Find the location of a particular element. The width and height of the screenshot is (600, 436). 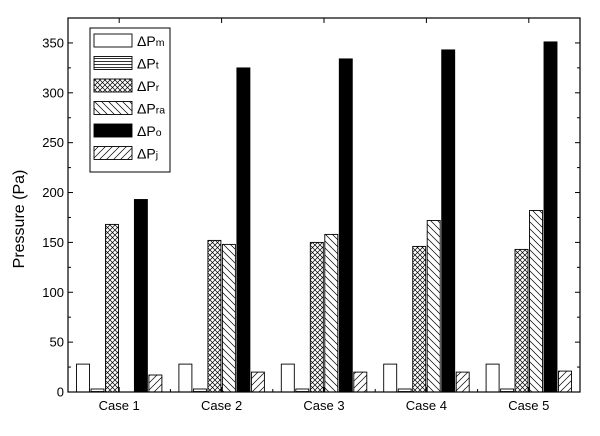

legend-swatch-ra is located at coordinates (113, 108).